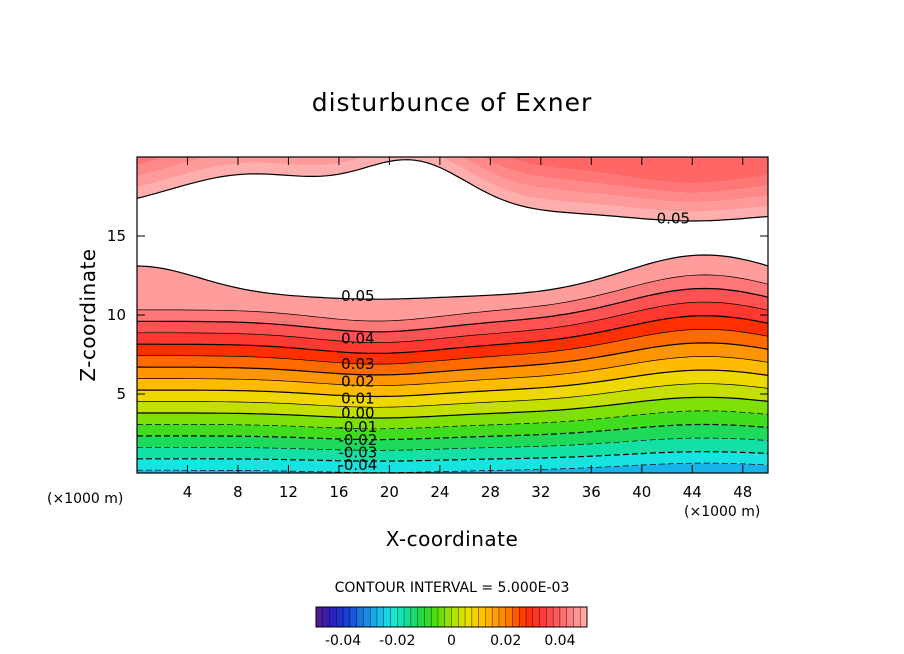 The height and width of the screenshot is (654, 904). Describe the element at coordinates (673, 219) in the screenshot. I see `contour-label: 0.05` at that location.